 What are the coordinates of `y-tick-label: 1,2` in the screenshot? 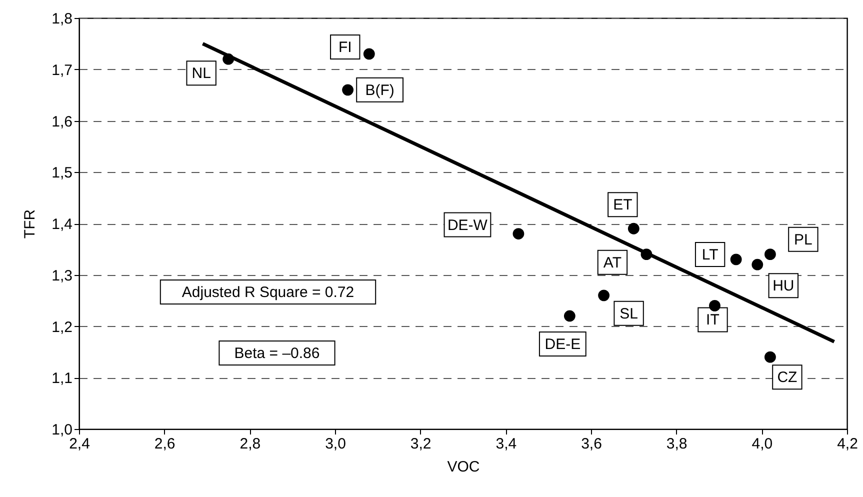 It's located at (62, 327).